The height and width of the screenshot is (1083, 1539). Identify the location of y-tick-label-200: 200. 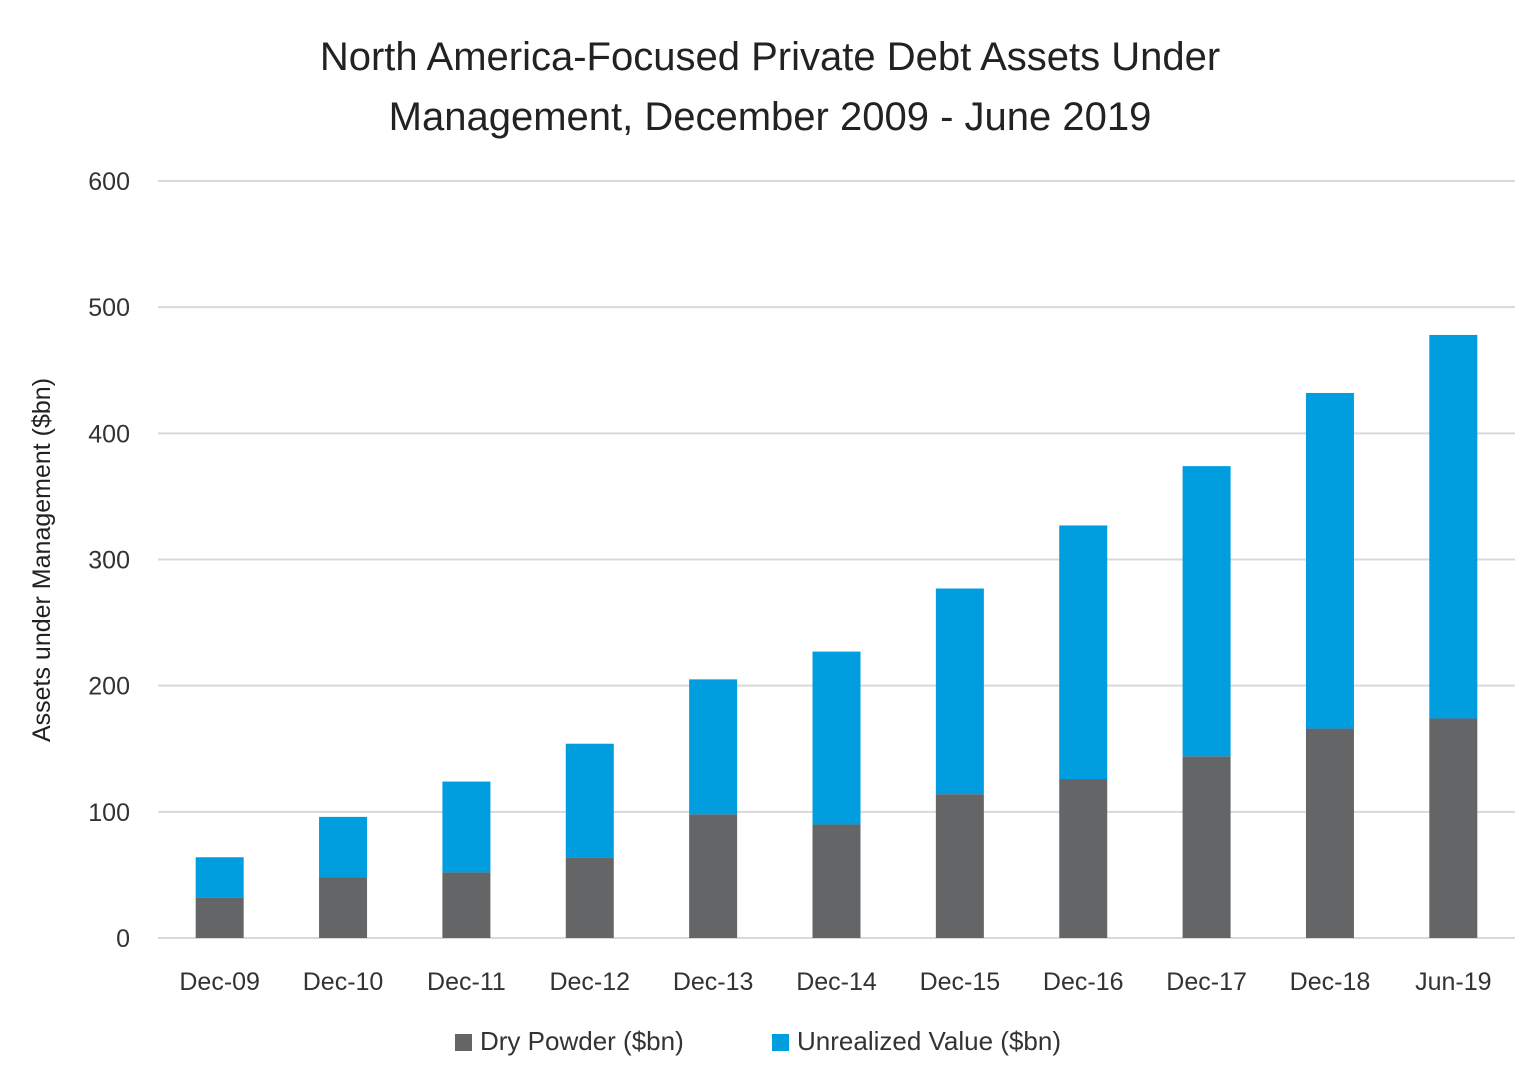
(109, 687).